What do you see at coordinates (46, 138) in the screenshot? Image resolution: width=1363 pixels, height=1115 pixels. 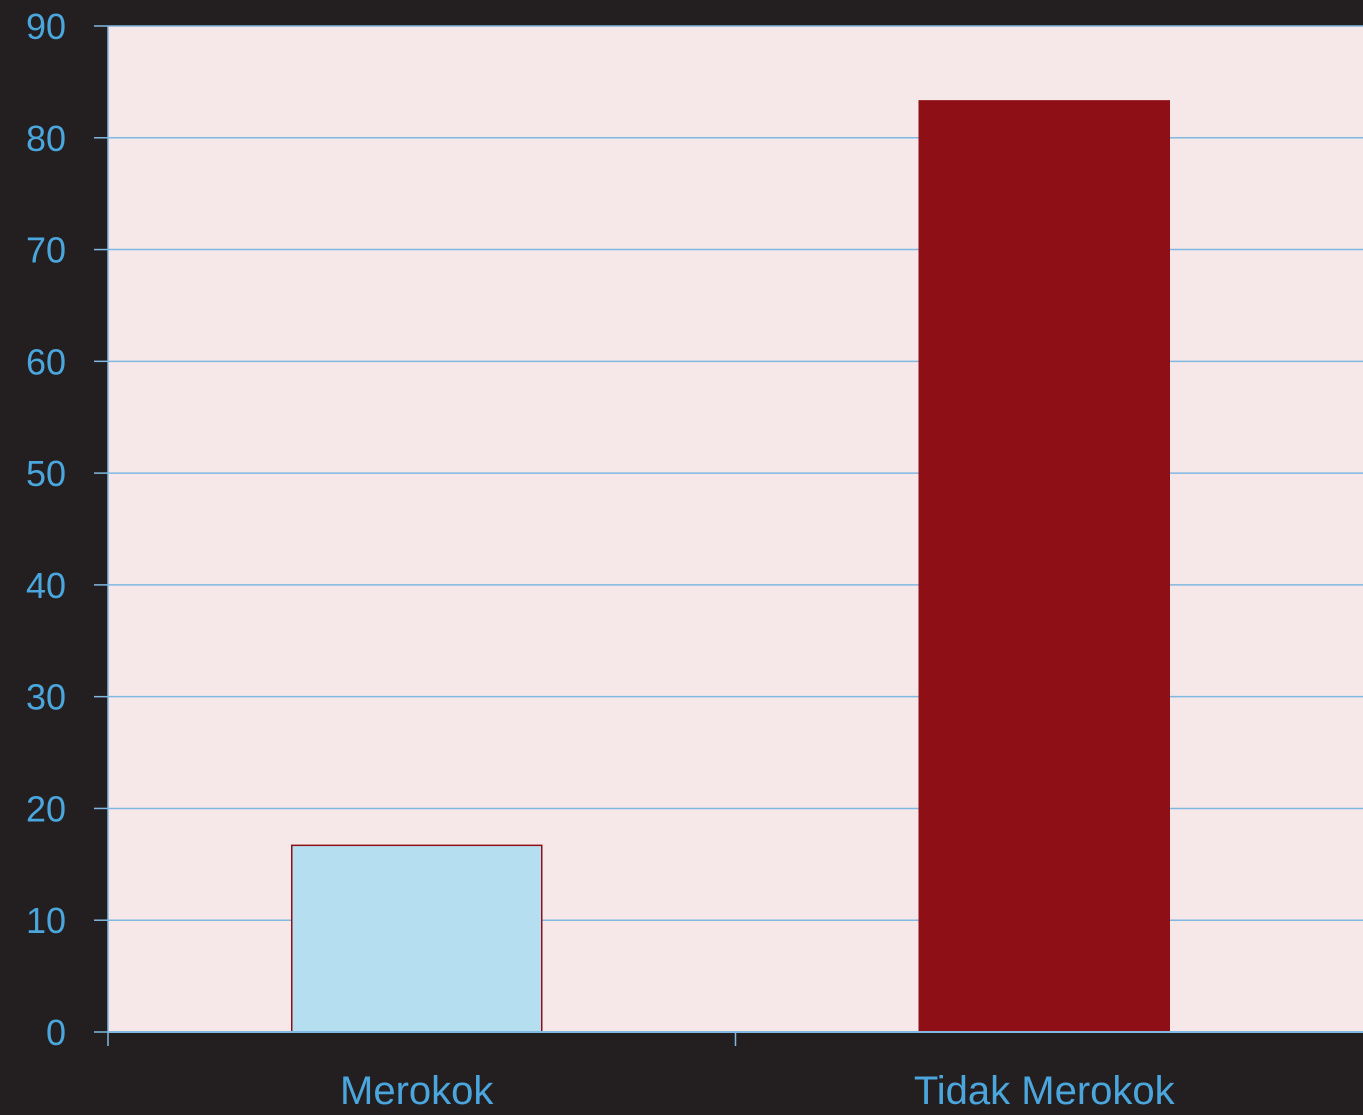 I see `y-tick-label: 80` at bounding box center [46, 138].